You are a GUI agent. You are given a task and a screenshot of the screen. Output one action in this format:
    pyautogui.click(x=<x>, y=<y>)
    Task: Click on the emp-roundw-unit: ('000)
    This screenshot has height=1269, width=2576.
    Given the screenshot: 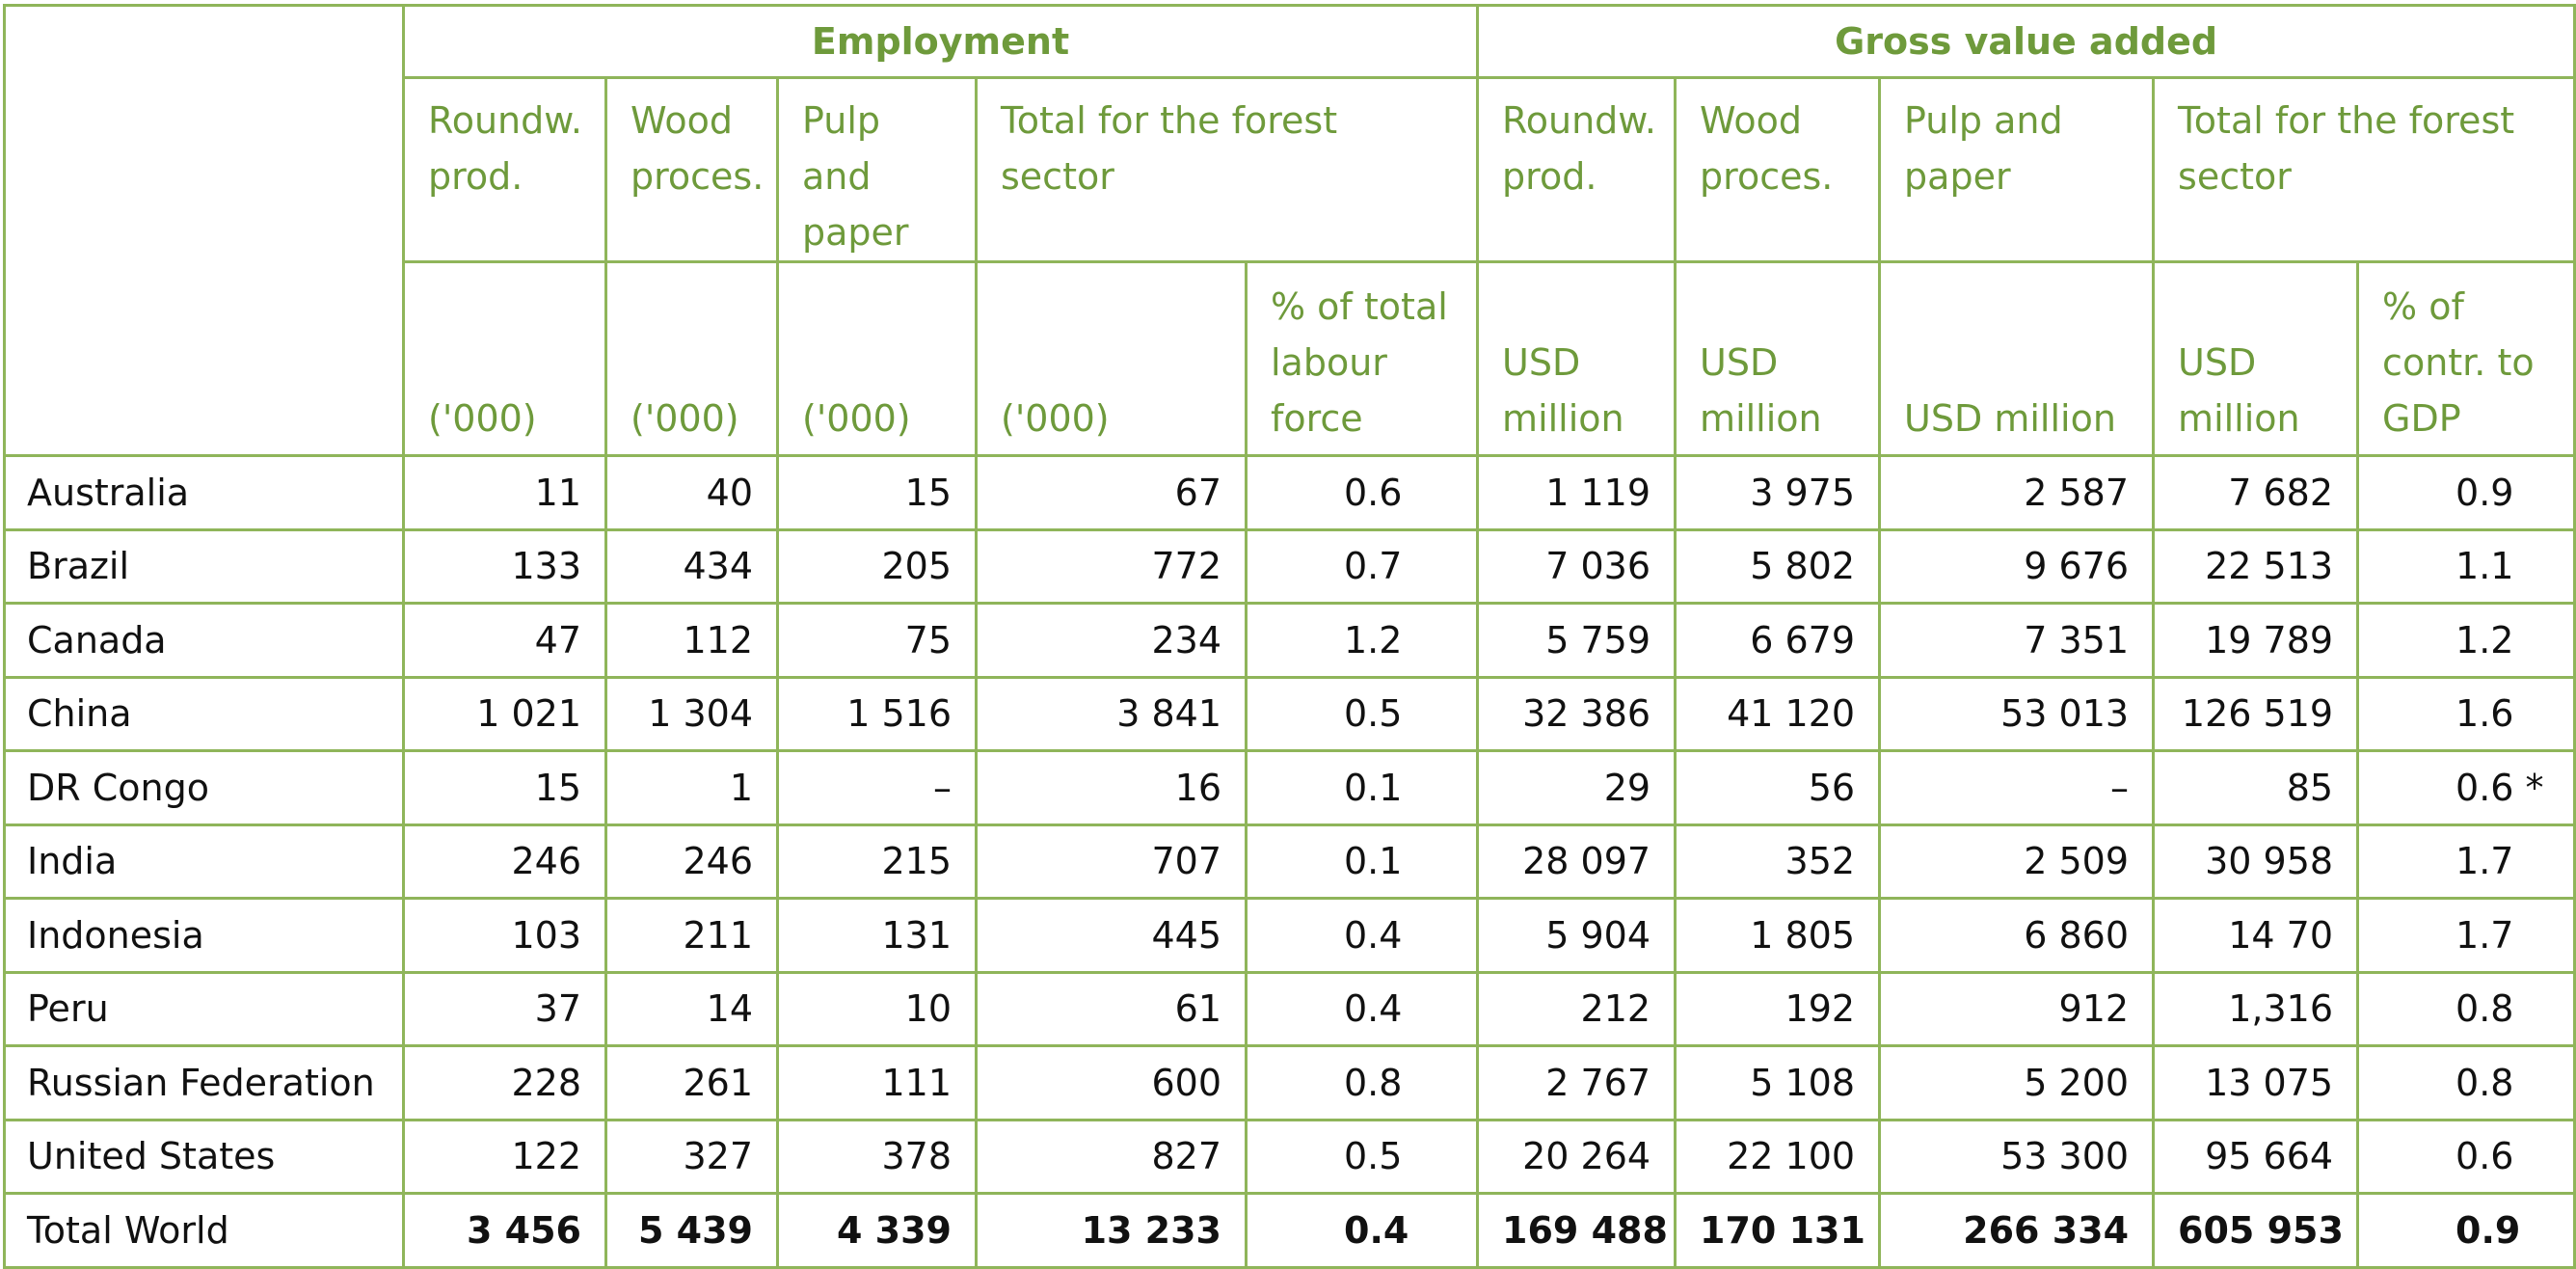 What is the action you would take?
    pyautogui.click(x=505, y=358)
    